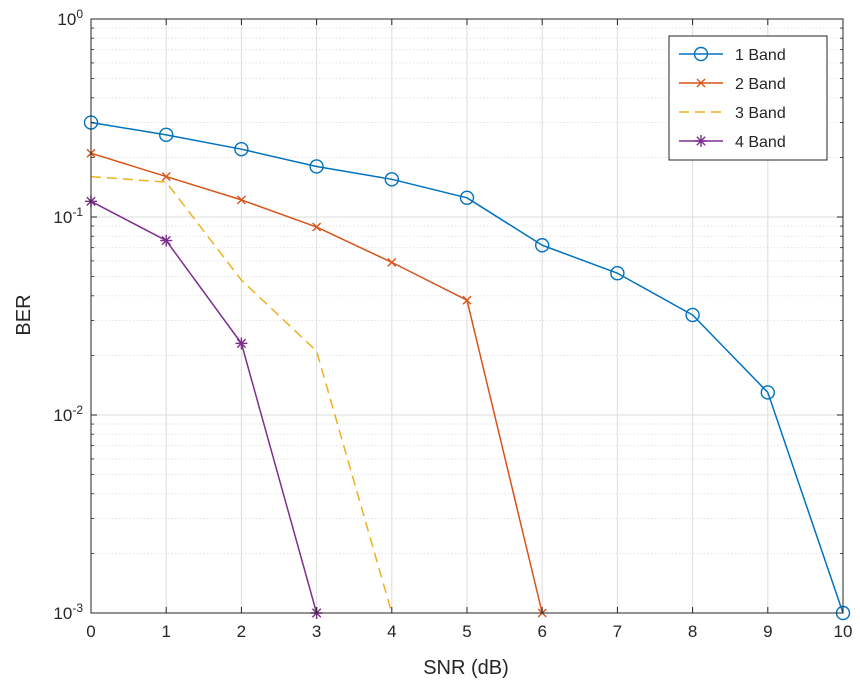  What do you see at coordinates (466, 668) in the screenshot?
I see `x-axis-label: SNR (dB)` at bounding box center [466, 668].